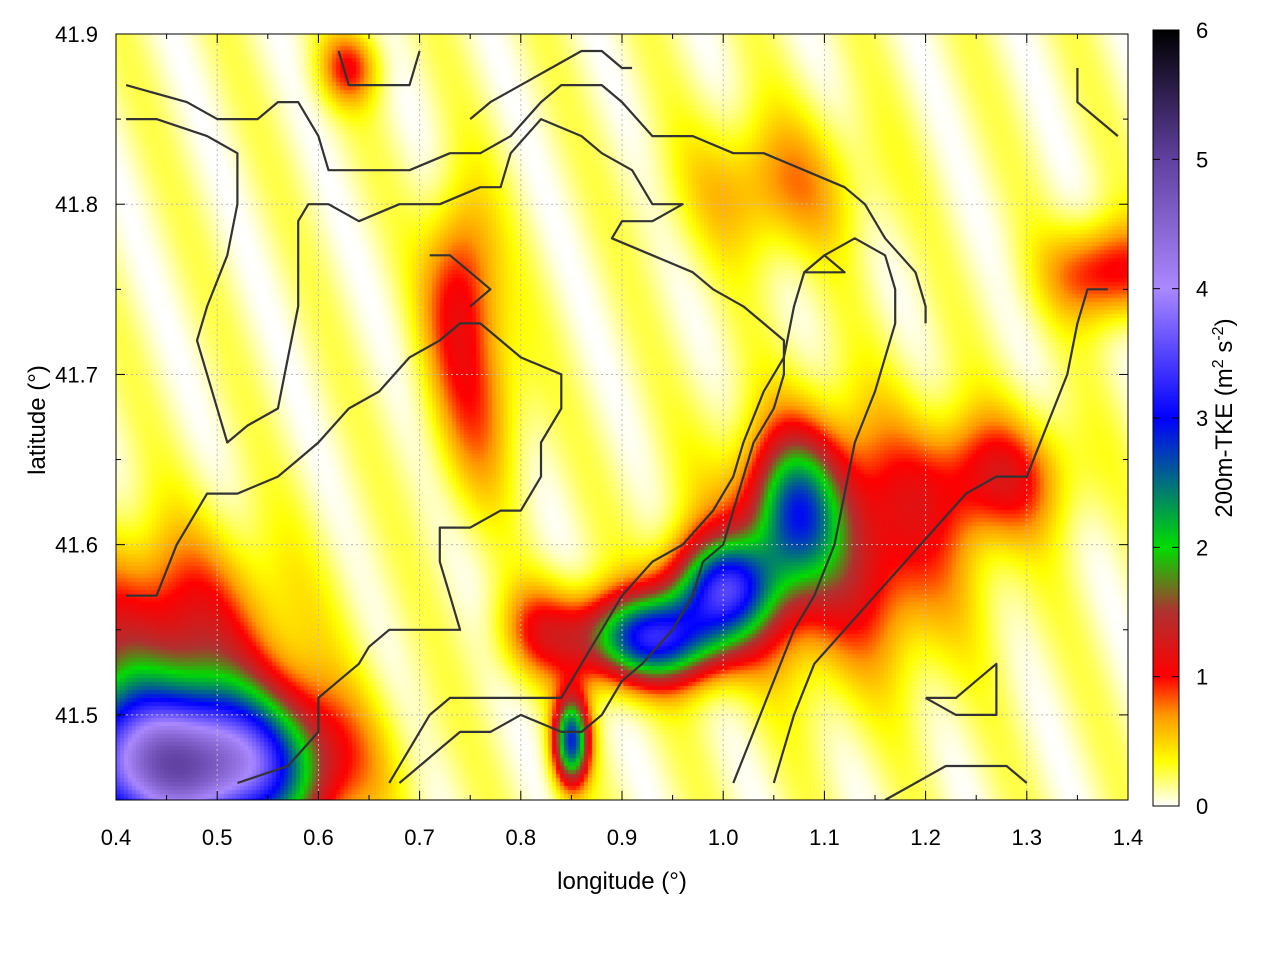 This screenshot has width=1280, height=960. Describe the element at coordinates (419, 837) in the screenshot. I see `x-tick-label: 0.7` at that location.